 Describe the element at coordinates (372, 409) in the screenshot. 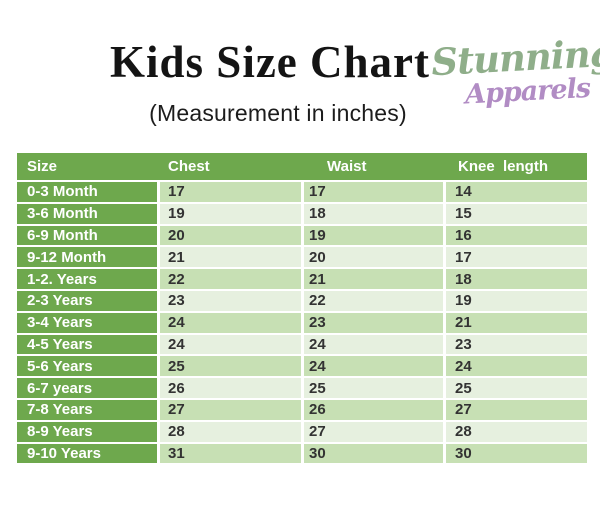

I see `cell-waist: 26` at that location.